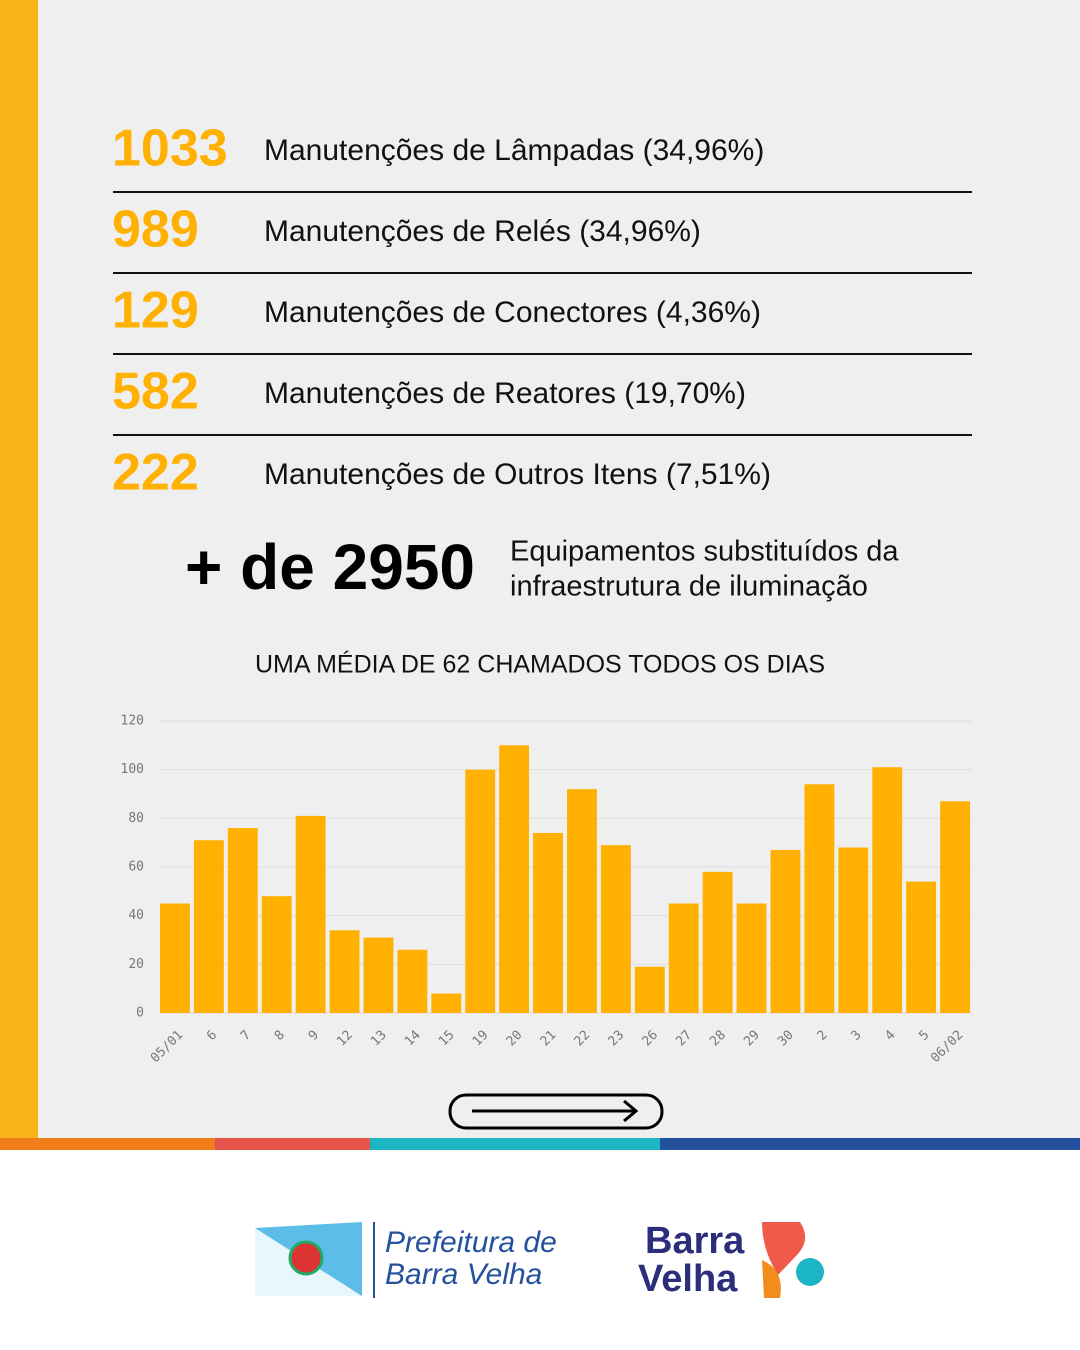 Image resolution: width=1080 pixels, height=1350 pixels. I want to click on arrow-head, so click(631, 1111).